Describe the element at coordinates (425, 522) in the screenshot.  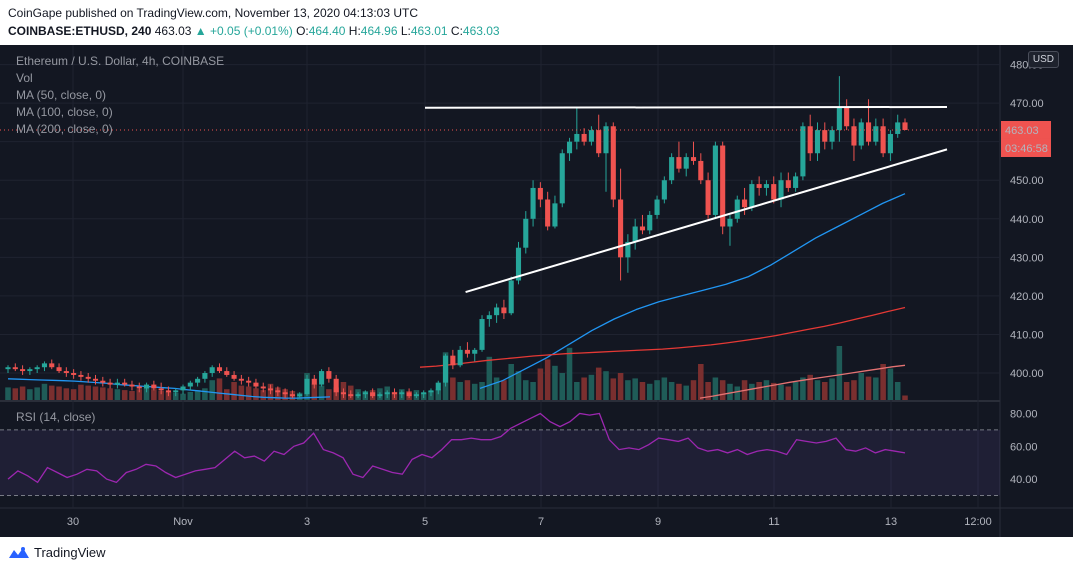
I see `time-tick-label: 5` at that location.